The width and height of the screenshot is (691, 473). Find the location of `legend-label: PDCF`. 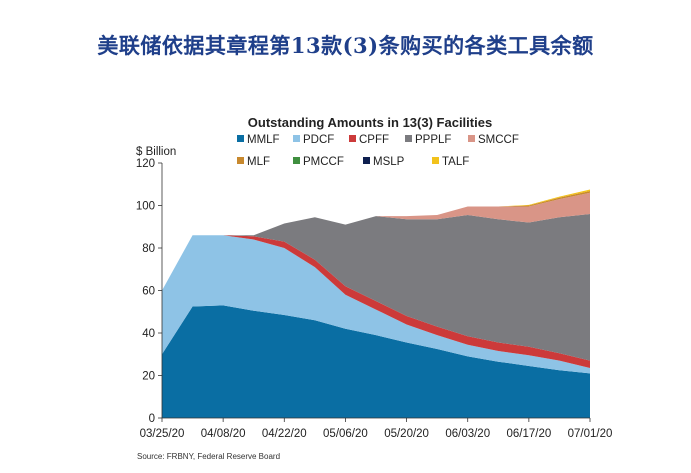

legend-label: PDCF is located at coordinates (318, 140).